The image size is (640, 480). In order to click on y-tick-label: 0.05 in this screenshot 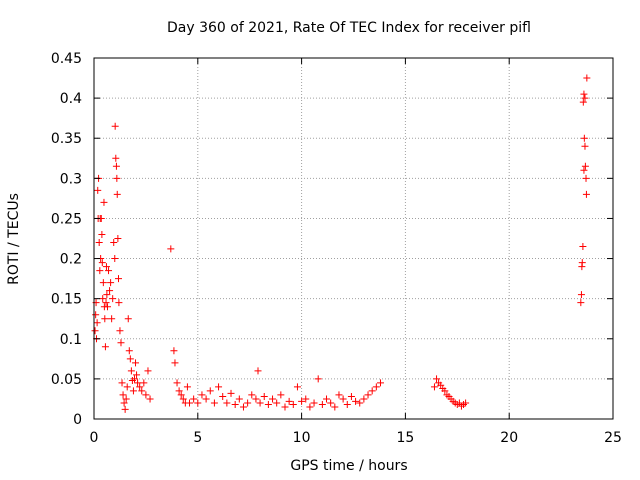, I will do `click(66, 380)`.